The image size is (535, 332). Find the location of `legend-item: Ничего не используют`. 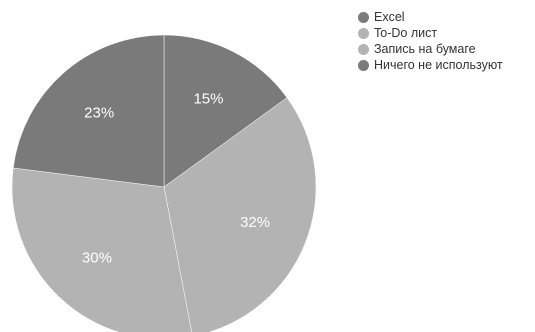

legend-item: Ничего не используют is located at coordinates (430, 65).